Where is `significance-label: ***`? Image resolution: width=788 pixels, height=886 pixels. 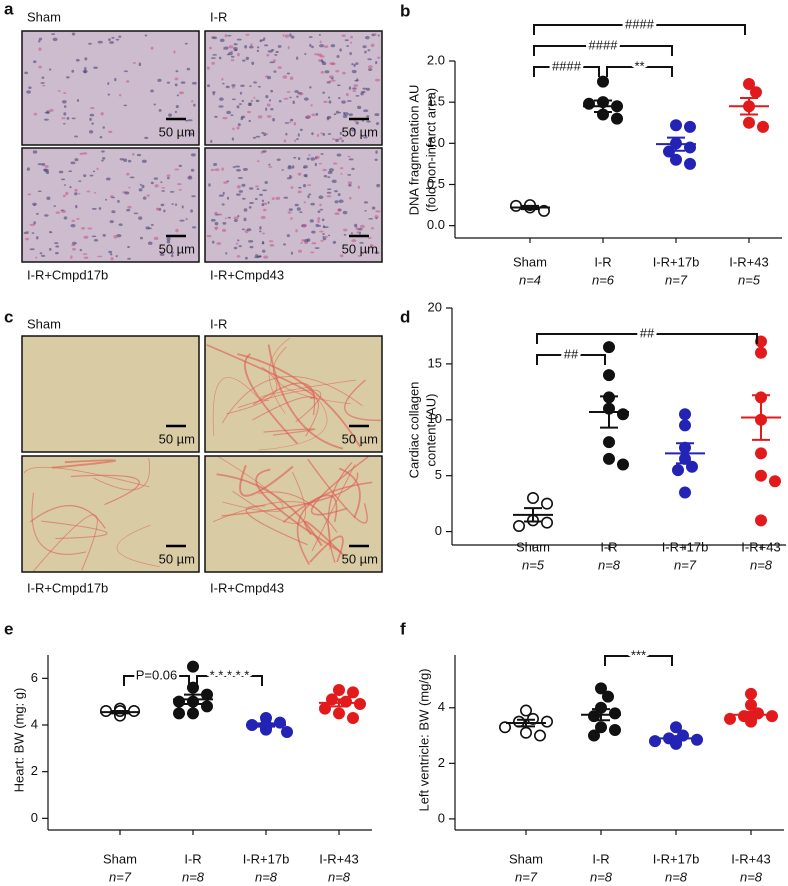 significance-label: *** is located at coordinates (638, 654).